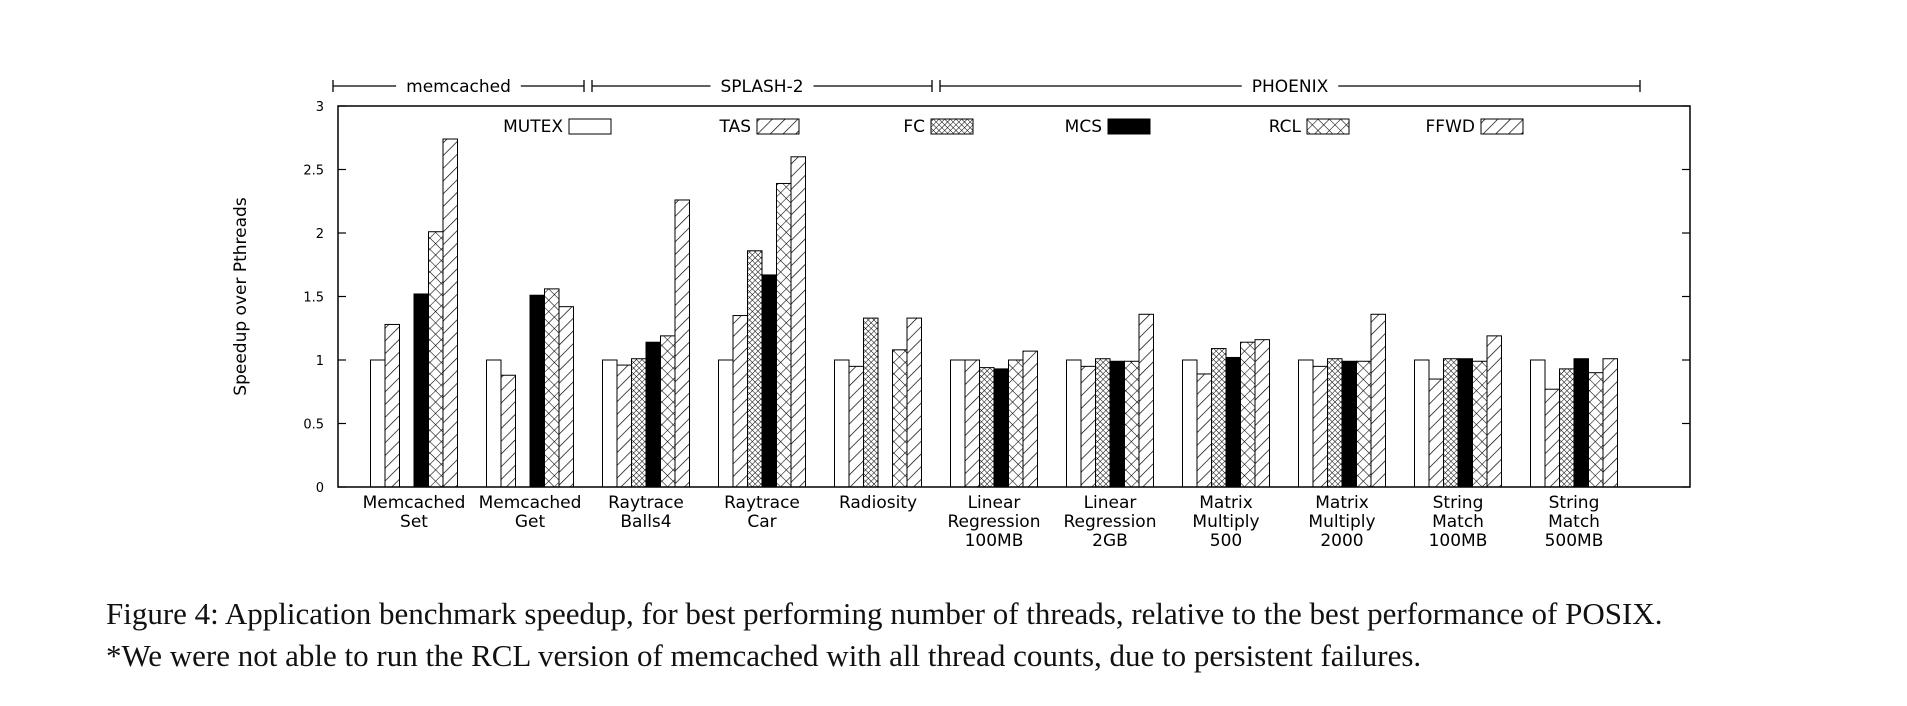  Describe the element at coordinates (778, 126) in the screenshot. I see `legend-swatch-tas` at that location.